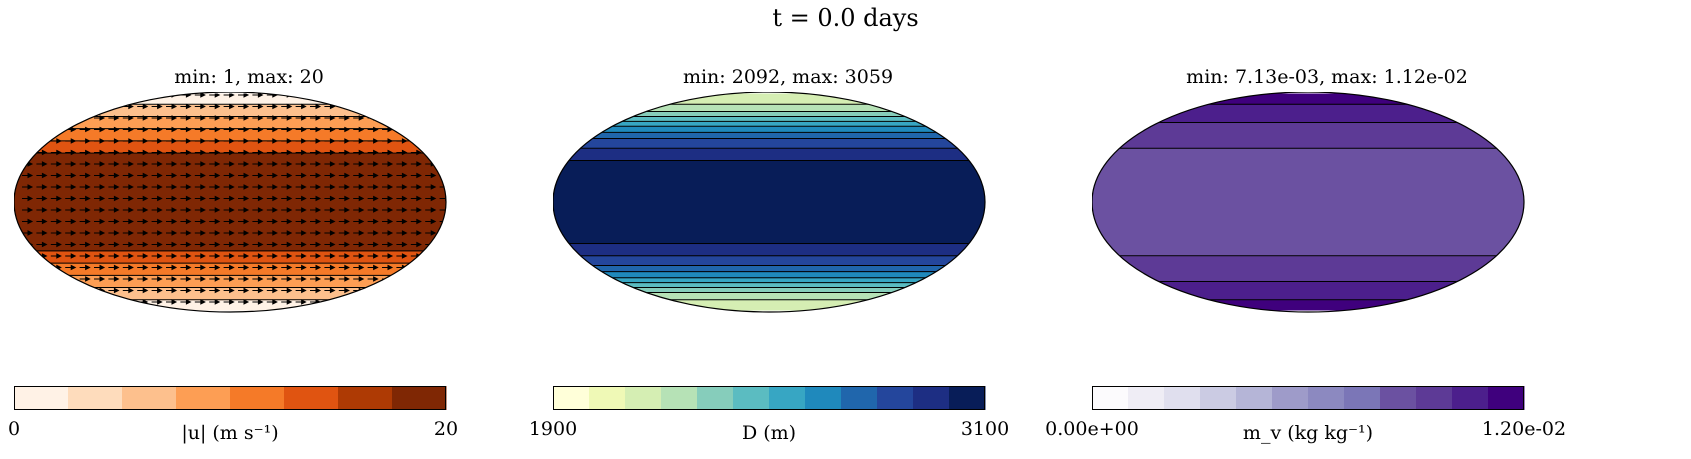 Image resolution: width=1691 pixels, height=459 pixels. What do you see at coordinates (1524, 429) in the screenshot?
I see `colorbar-max-tick: 1.20e-02` at bounding box center [1524, 429].